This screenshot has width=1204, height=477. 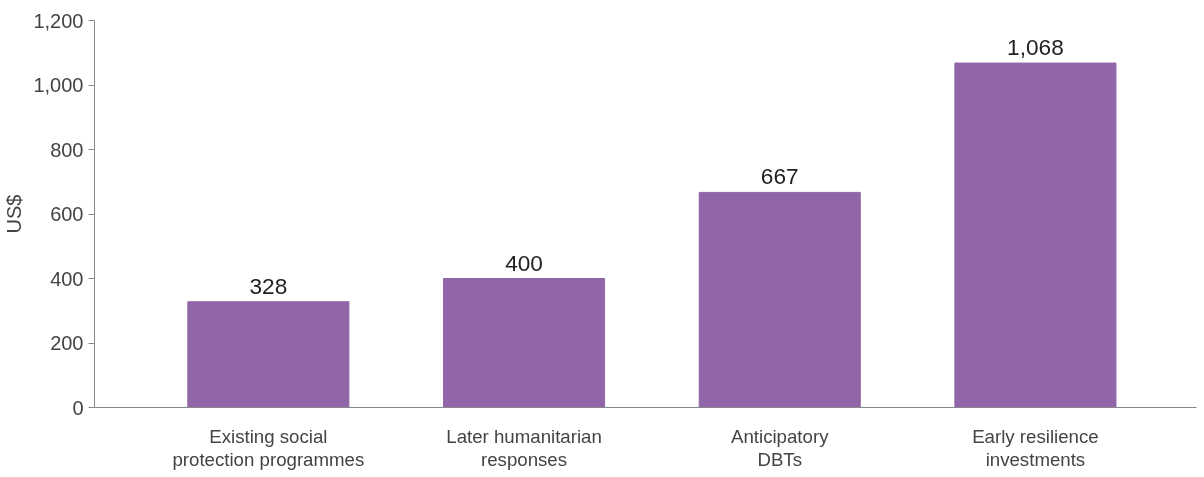 I want to click on y-tick-label: 1,000, so click(x=58, y=85).